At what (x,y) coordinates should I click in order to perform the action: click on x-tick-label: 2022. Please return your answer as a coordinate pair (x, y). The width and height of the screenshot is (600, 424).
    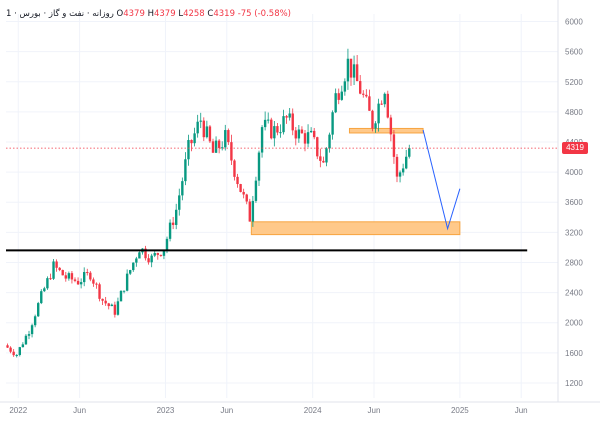
    Looking at the image, I should click on (18, 410).